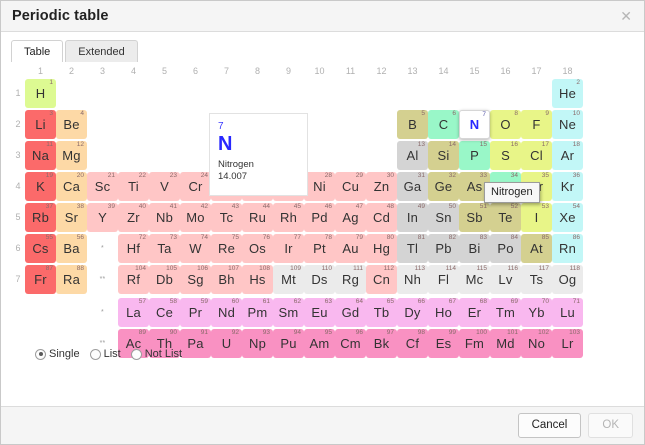 The image size is (645, 445). Describe the element at coordinates (381, 186) in the screenshot. I see `element-cell-Zn: 30 Zn` at that location.